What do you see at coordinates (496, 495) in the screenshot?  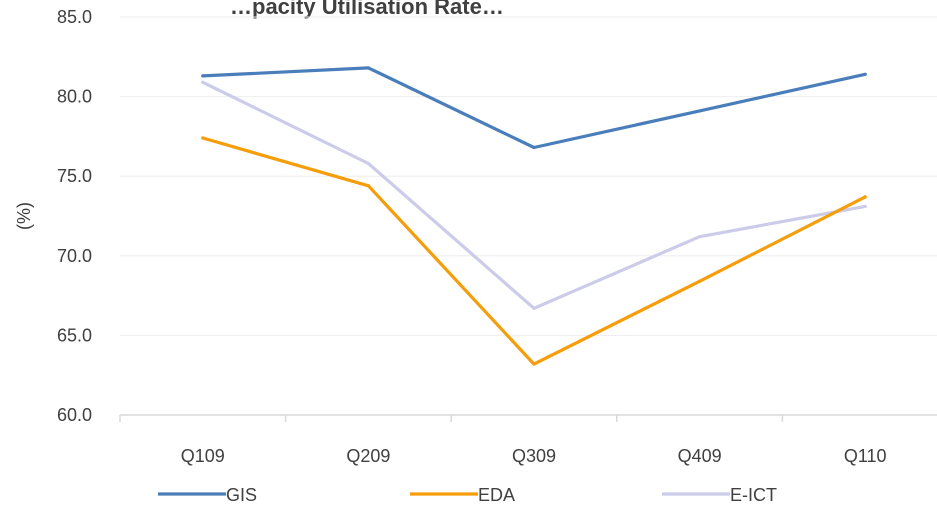 I see `legend-label-eda: EDA` at bounding box center [496, 495].